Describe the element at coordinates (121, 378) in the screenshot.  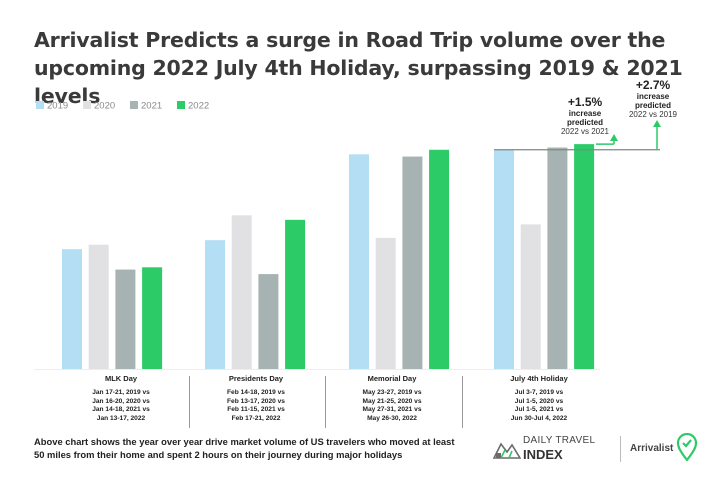
I see `category-label: MLK Day` at that location.